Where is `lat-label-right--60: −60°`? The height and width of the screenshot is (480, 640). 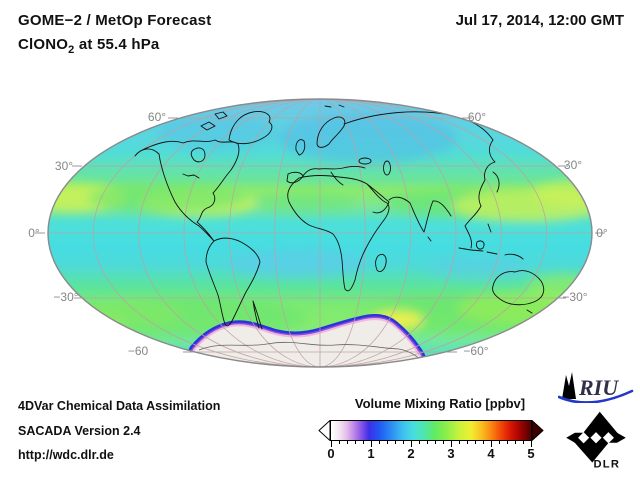 lat-label-right--60: −60° is located at coordinates (476, 351).